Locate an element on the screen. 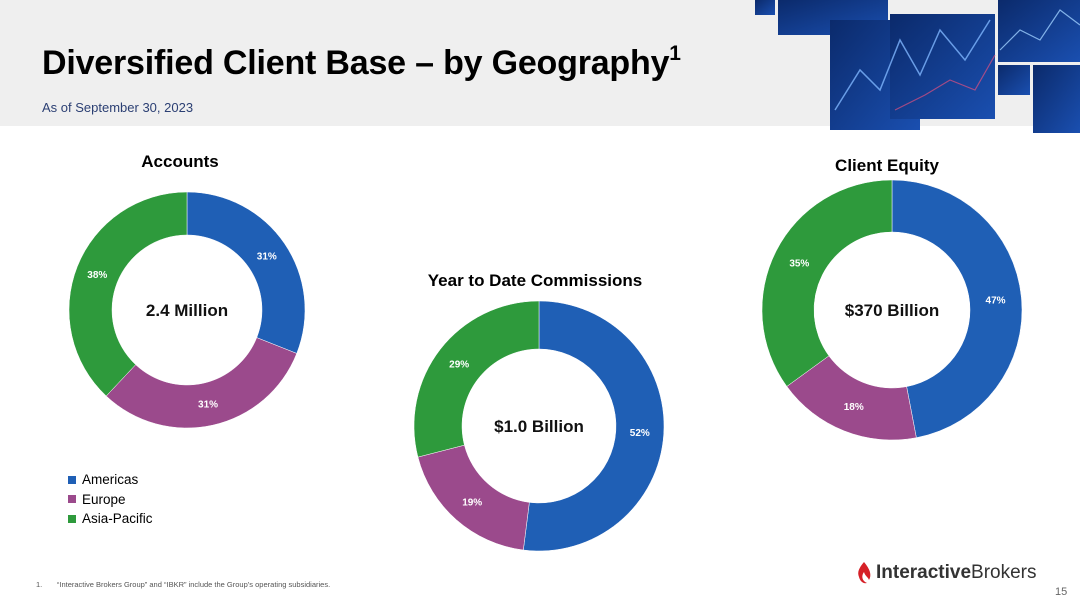  client-equity-chart-title: Client Equity is located at coordinates (887, 165).